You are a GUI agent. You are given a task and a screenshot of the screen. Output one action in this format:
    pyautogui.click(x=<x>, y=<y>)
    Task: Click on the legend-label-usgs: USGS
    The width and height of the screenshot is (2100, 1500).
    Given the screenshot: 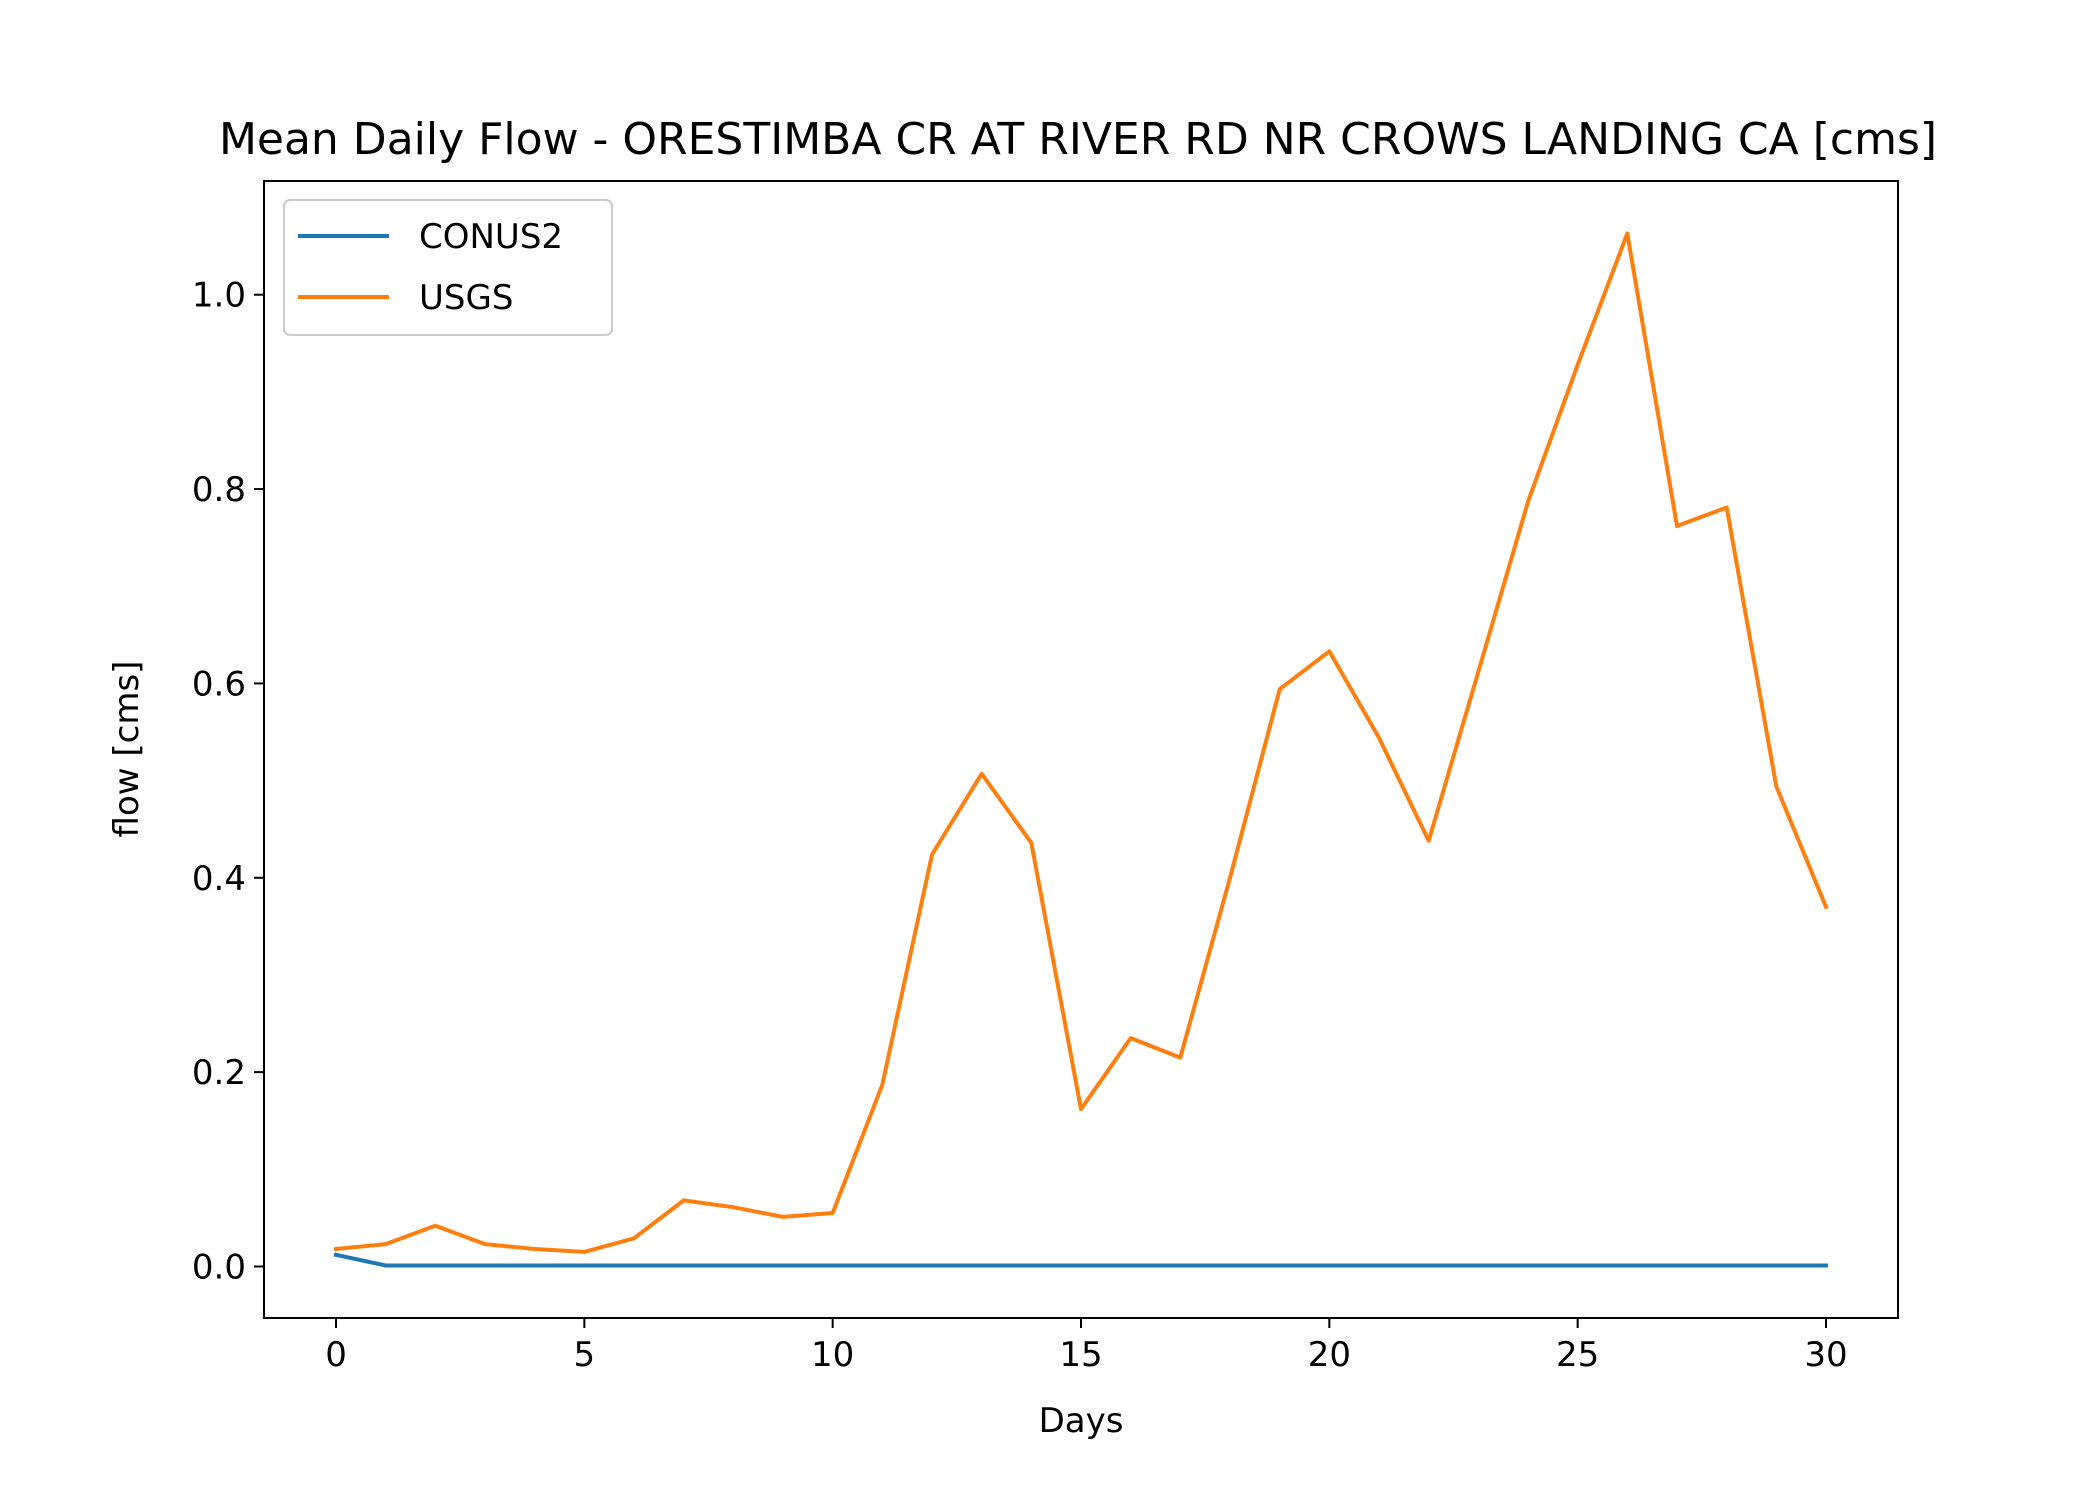 What is the action you would take?
    pyautogui.click(x=466, y=298)
    